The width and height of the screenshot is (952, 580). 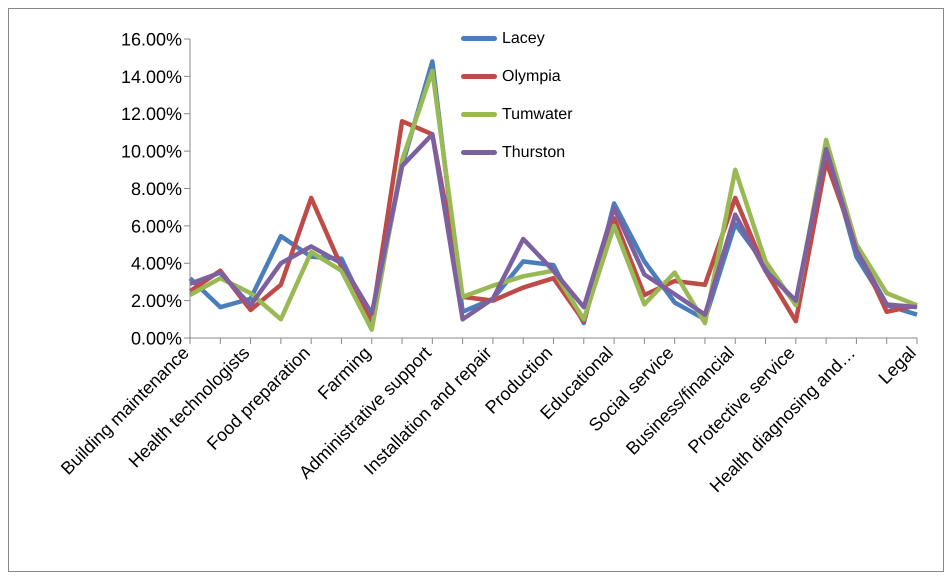 I want to click on y-tick-label: 0.00%, so click(x=156, y=338).